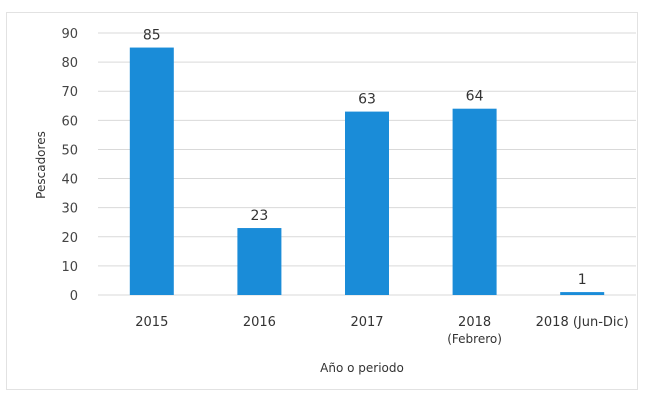 This screenshot has width=645, height=396. What do you see at coordinates (69, 34) in the screenshot?
I see `y-tick-label: 90` at bounding box center [69, 34].